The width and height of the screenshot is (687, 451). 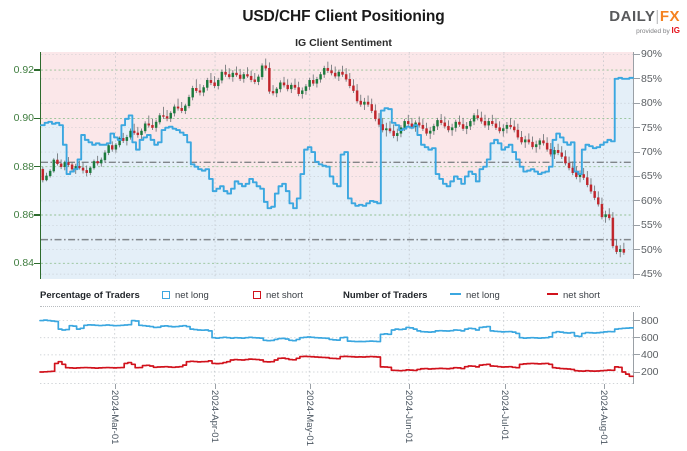 I want to click on date-tick-label: 2024-Mar-01, so click(x=114, y=417).